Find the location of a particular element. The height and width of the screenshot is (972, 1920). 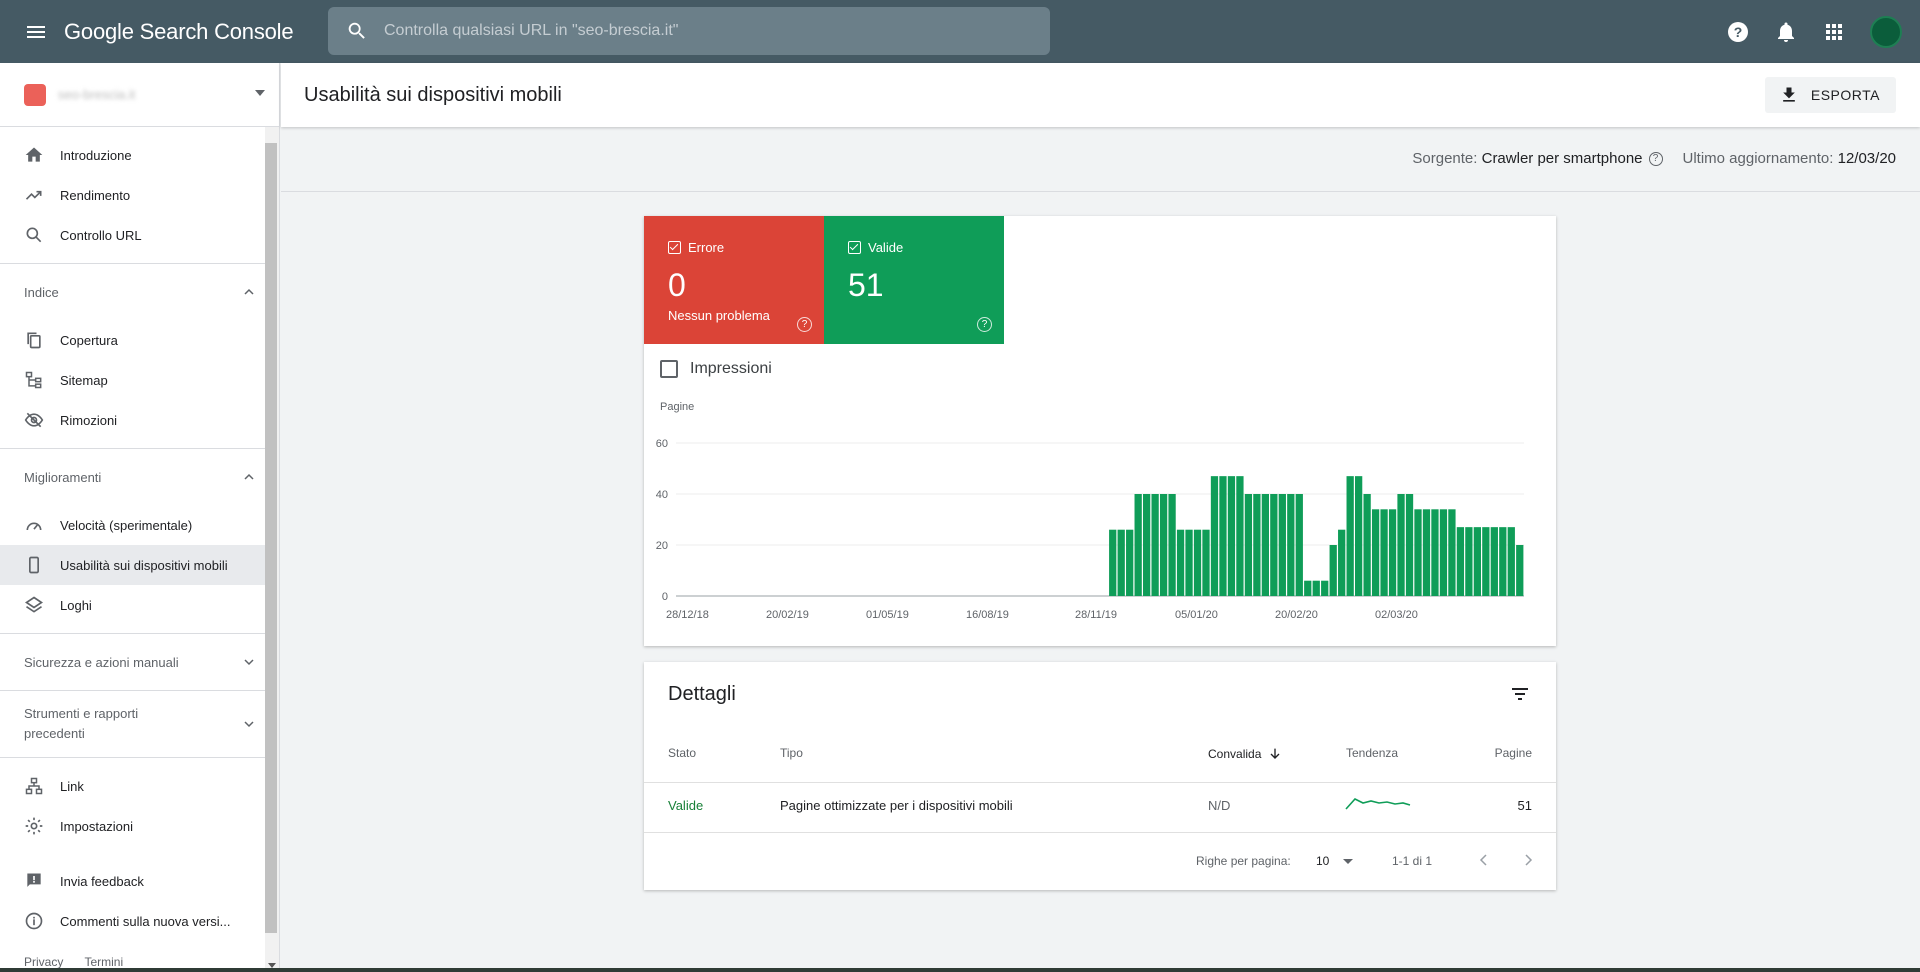

apps-grid-icon is located at coordinates (1834, 32).